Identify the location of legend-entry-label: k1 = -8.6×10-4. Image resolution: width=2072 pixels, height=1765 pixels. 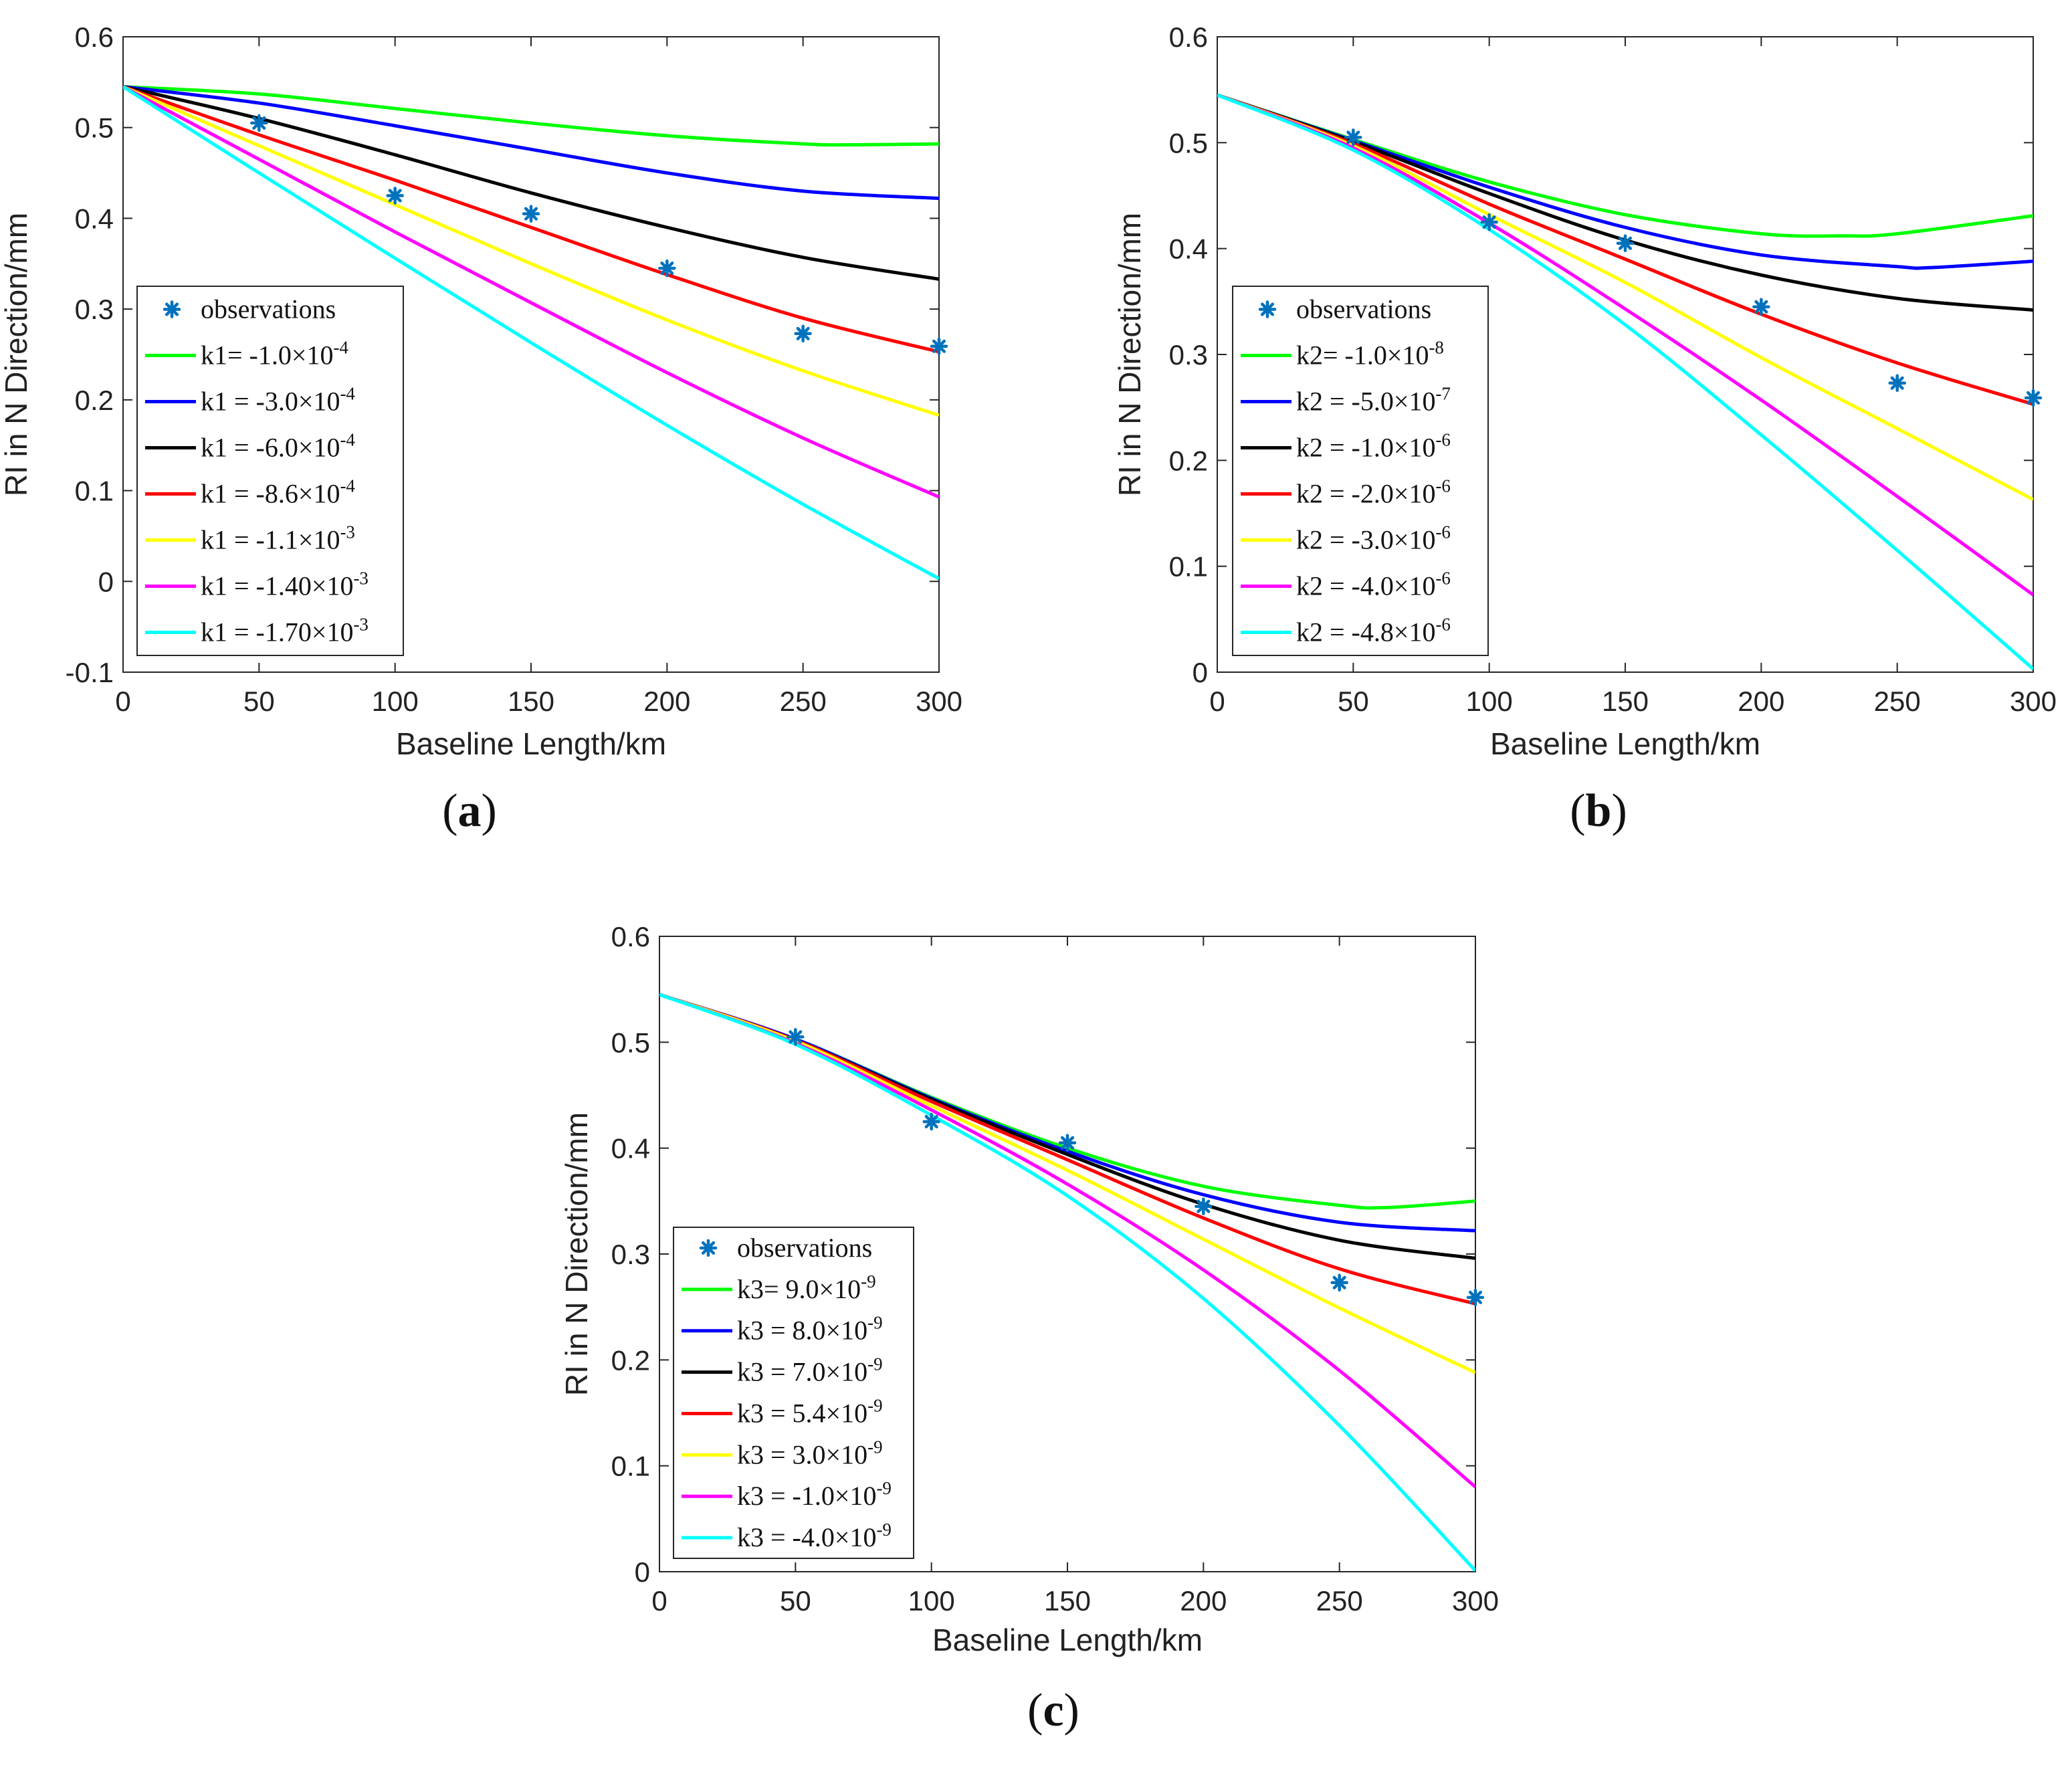
(278, 492).